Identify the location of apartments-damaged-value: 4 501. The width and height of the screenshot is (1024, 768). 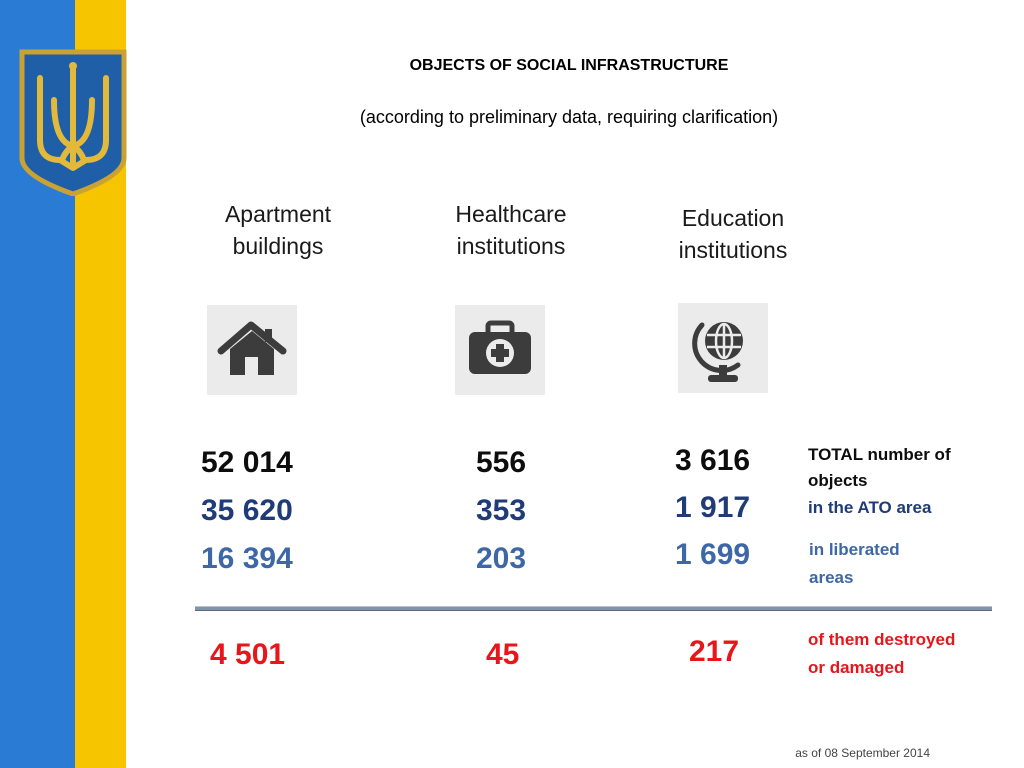
(248, 654).